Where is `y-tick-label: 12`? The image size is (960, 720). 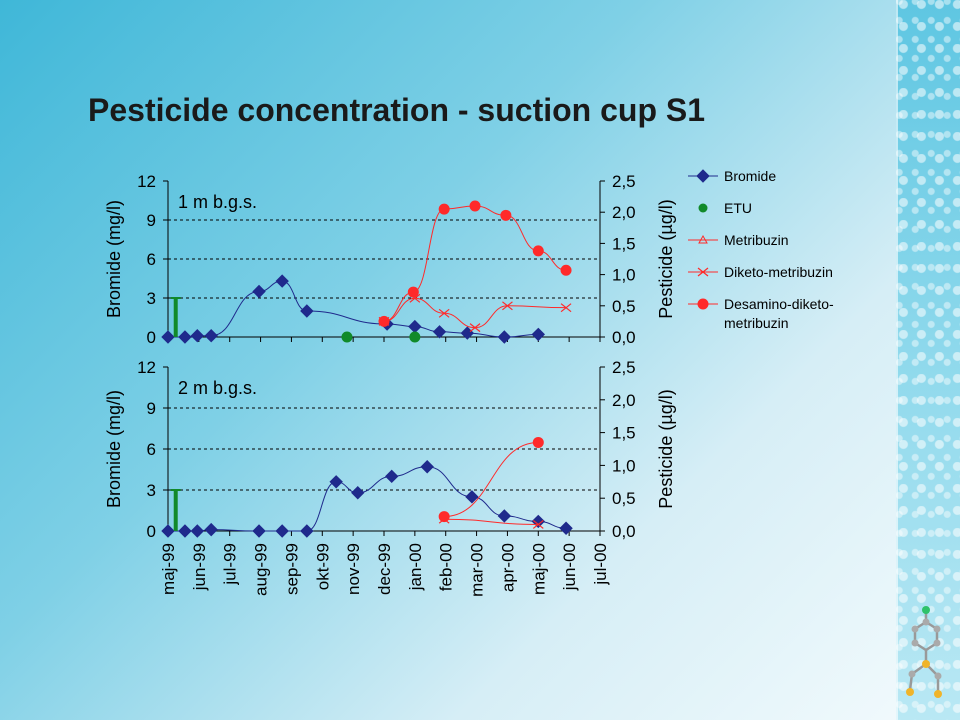
y-tick-label: 12 is located at coordinates (146, 367).